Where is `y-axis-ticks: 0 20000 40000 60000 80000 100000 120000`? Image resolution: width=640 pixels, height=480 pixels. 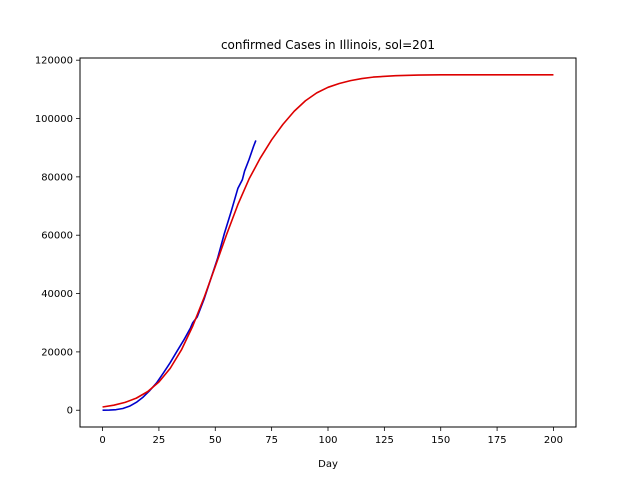 y-axis-ticks: 0 20000 40000 60000 80000 100000 120000 is located at coordinates (57, 236).